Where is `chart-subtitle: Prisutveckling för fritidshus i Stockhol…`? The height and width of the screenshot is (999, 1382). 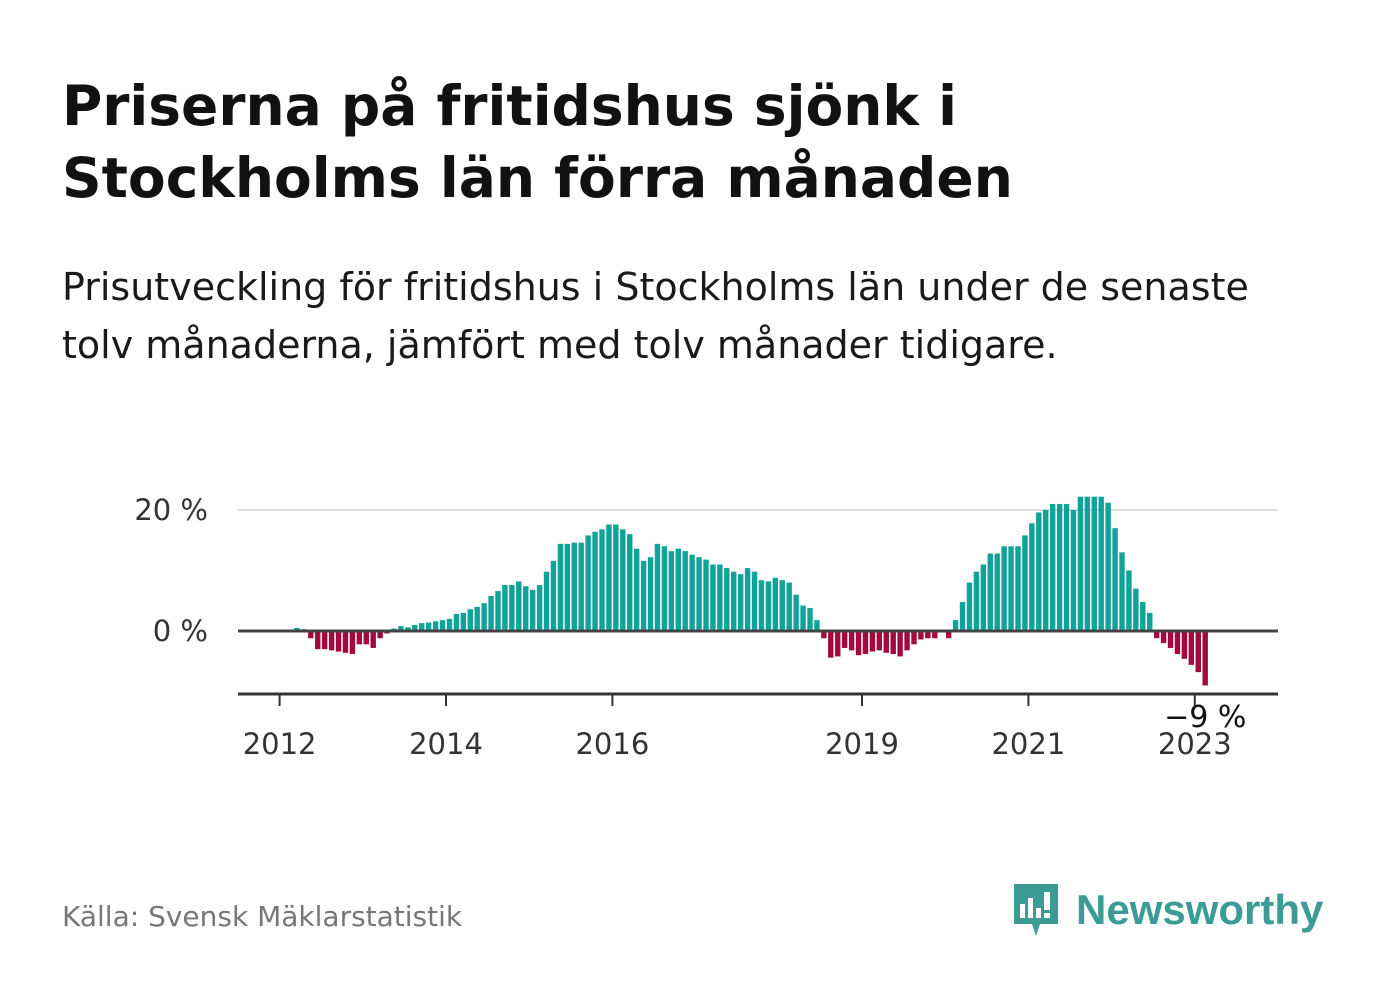 chart-subtitle: Prisutveckling för fritidshus i Stockhol… is located at coordinates (655, 316).